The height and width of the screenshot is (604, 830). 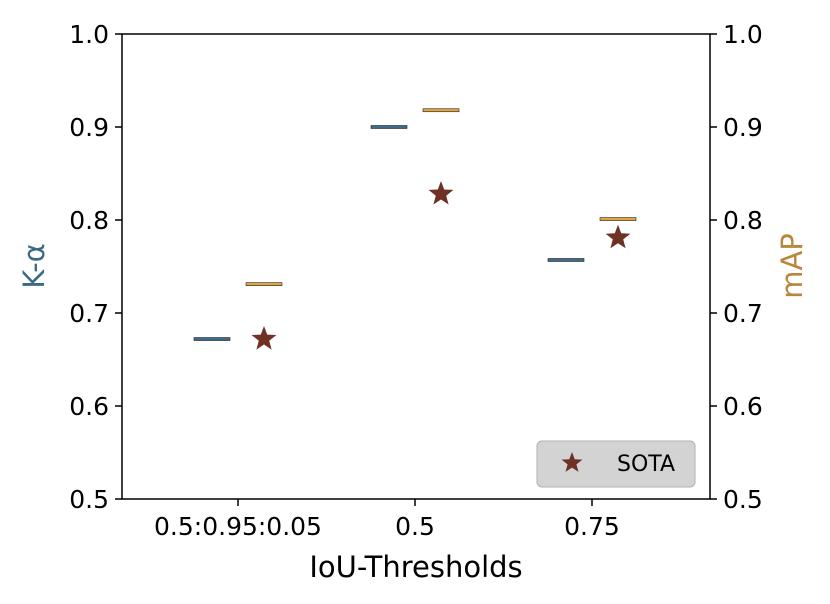 What do you see at coordinates (89, 313) in the screenshot?
I see `y-tick-label-left: 0.7` at bounding box center [89, 313].